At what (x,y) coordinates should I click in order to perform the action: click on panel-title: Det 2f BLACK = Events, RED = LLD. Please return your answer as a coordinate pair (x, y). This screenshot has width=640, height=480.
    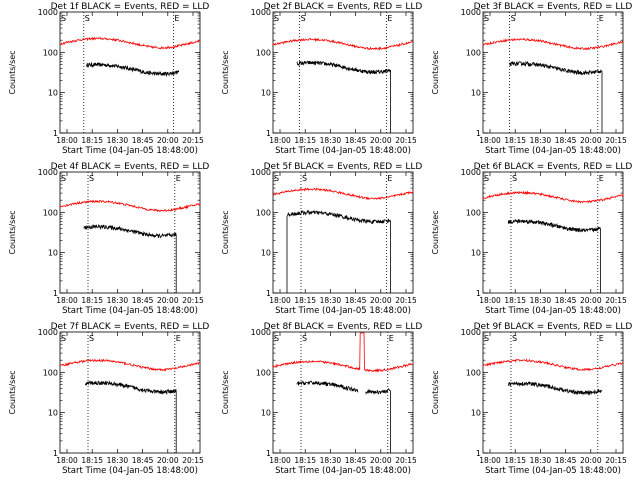
    Looking at the image, I should click on (343, 7).